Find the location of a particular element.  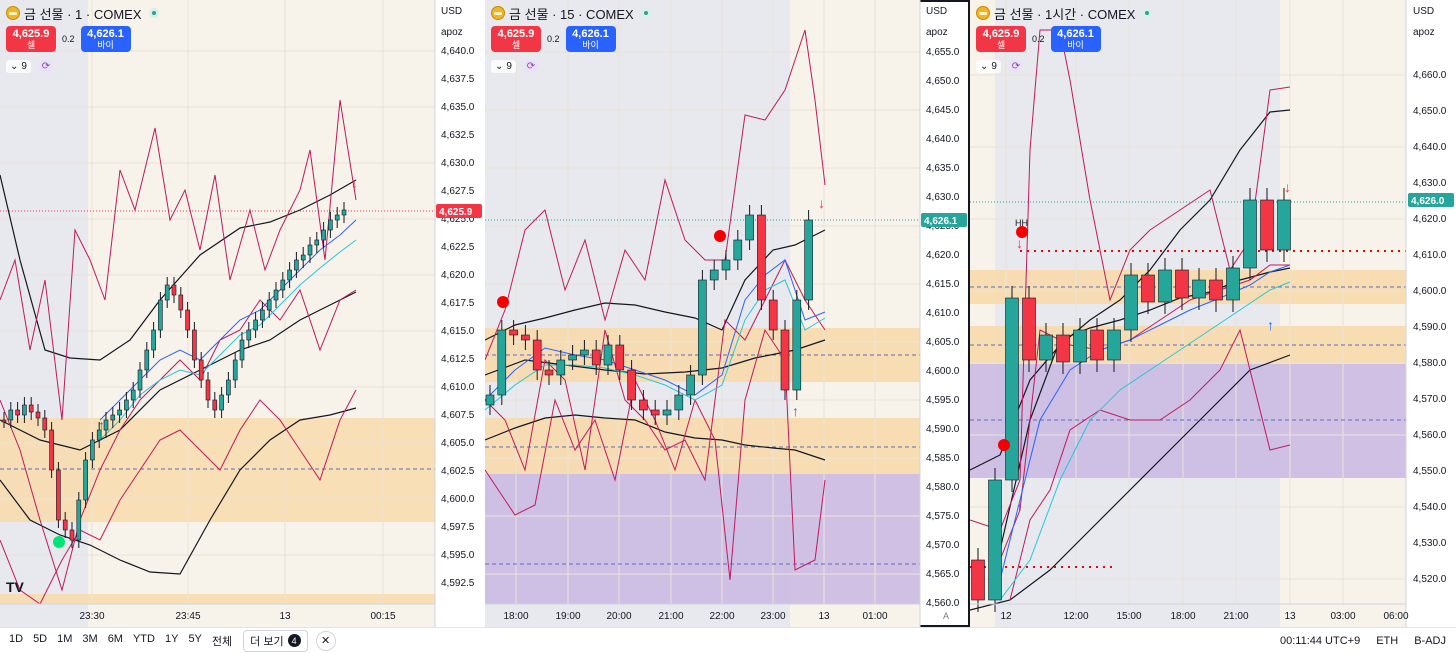

range-button: 1M is located at coordinates (65, 638).